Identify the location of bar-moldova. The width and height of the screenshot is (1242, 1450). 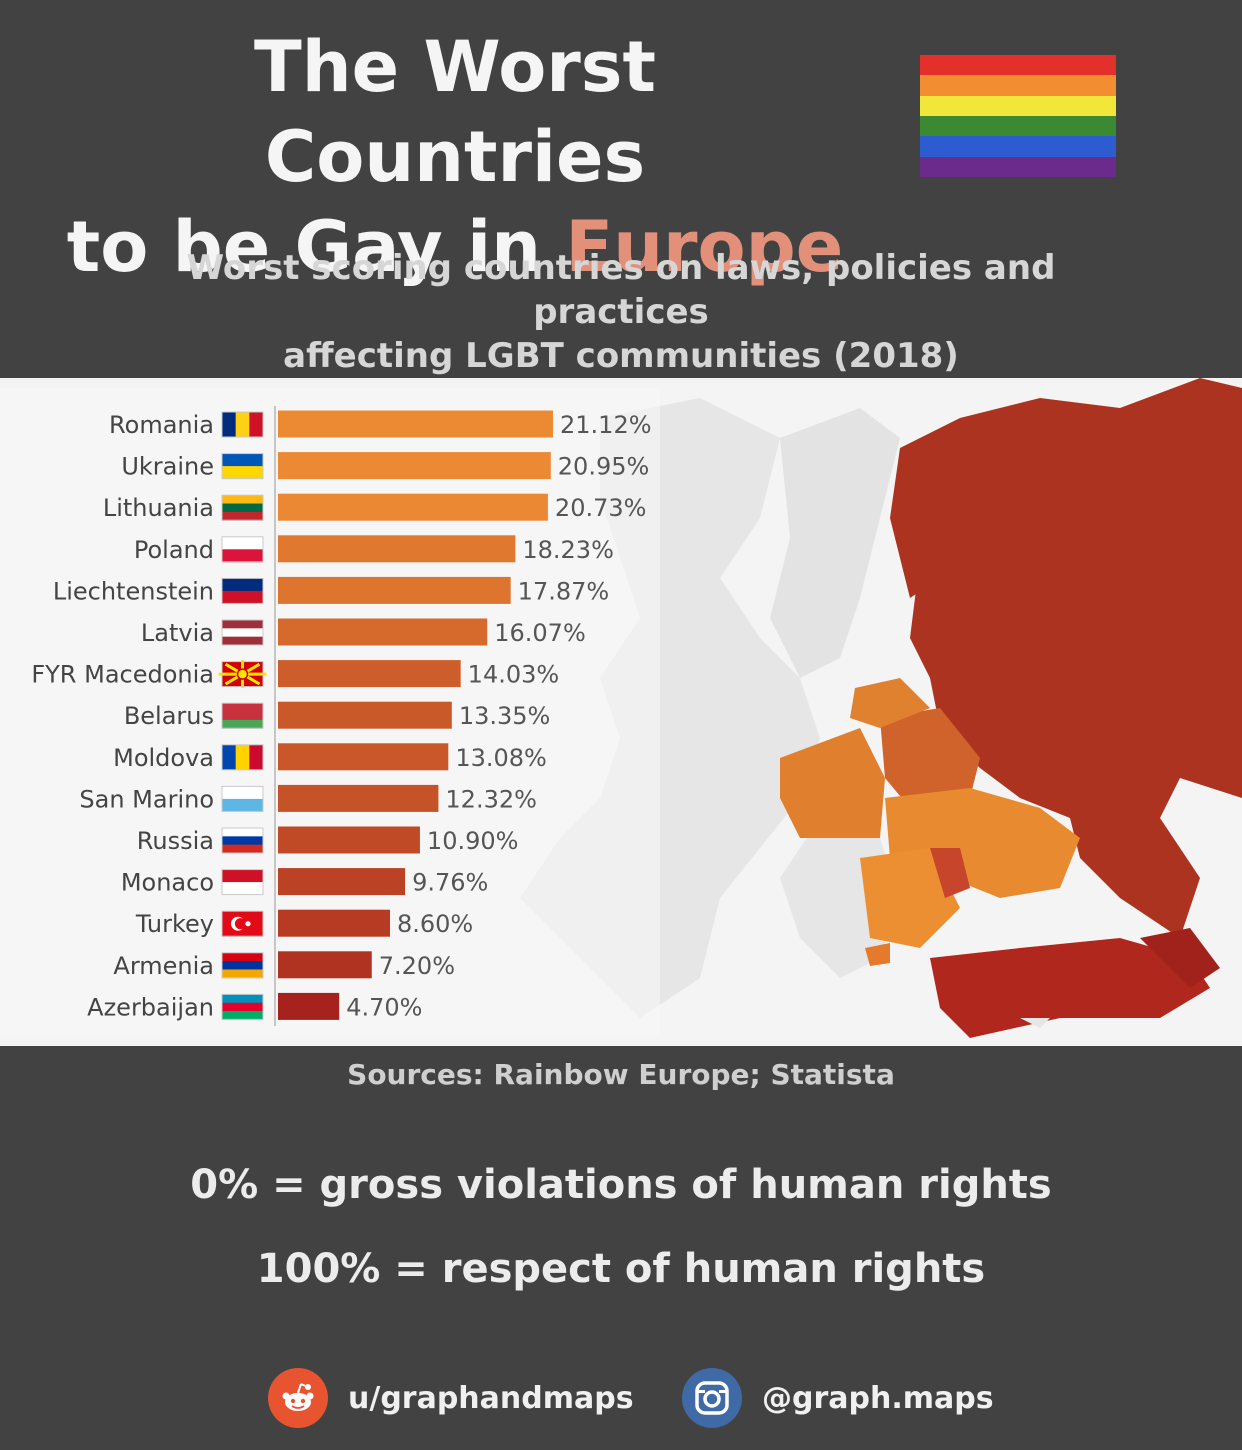
(363, 757).